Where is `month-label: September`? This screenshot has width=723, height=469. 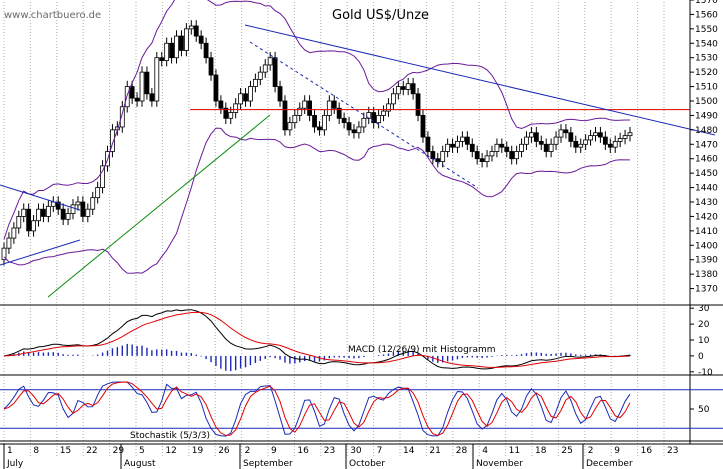
month-label: September is located at coordinates (268, 464).